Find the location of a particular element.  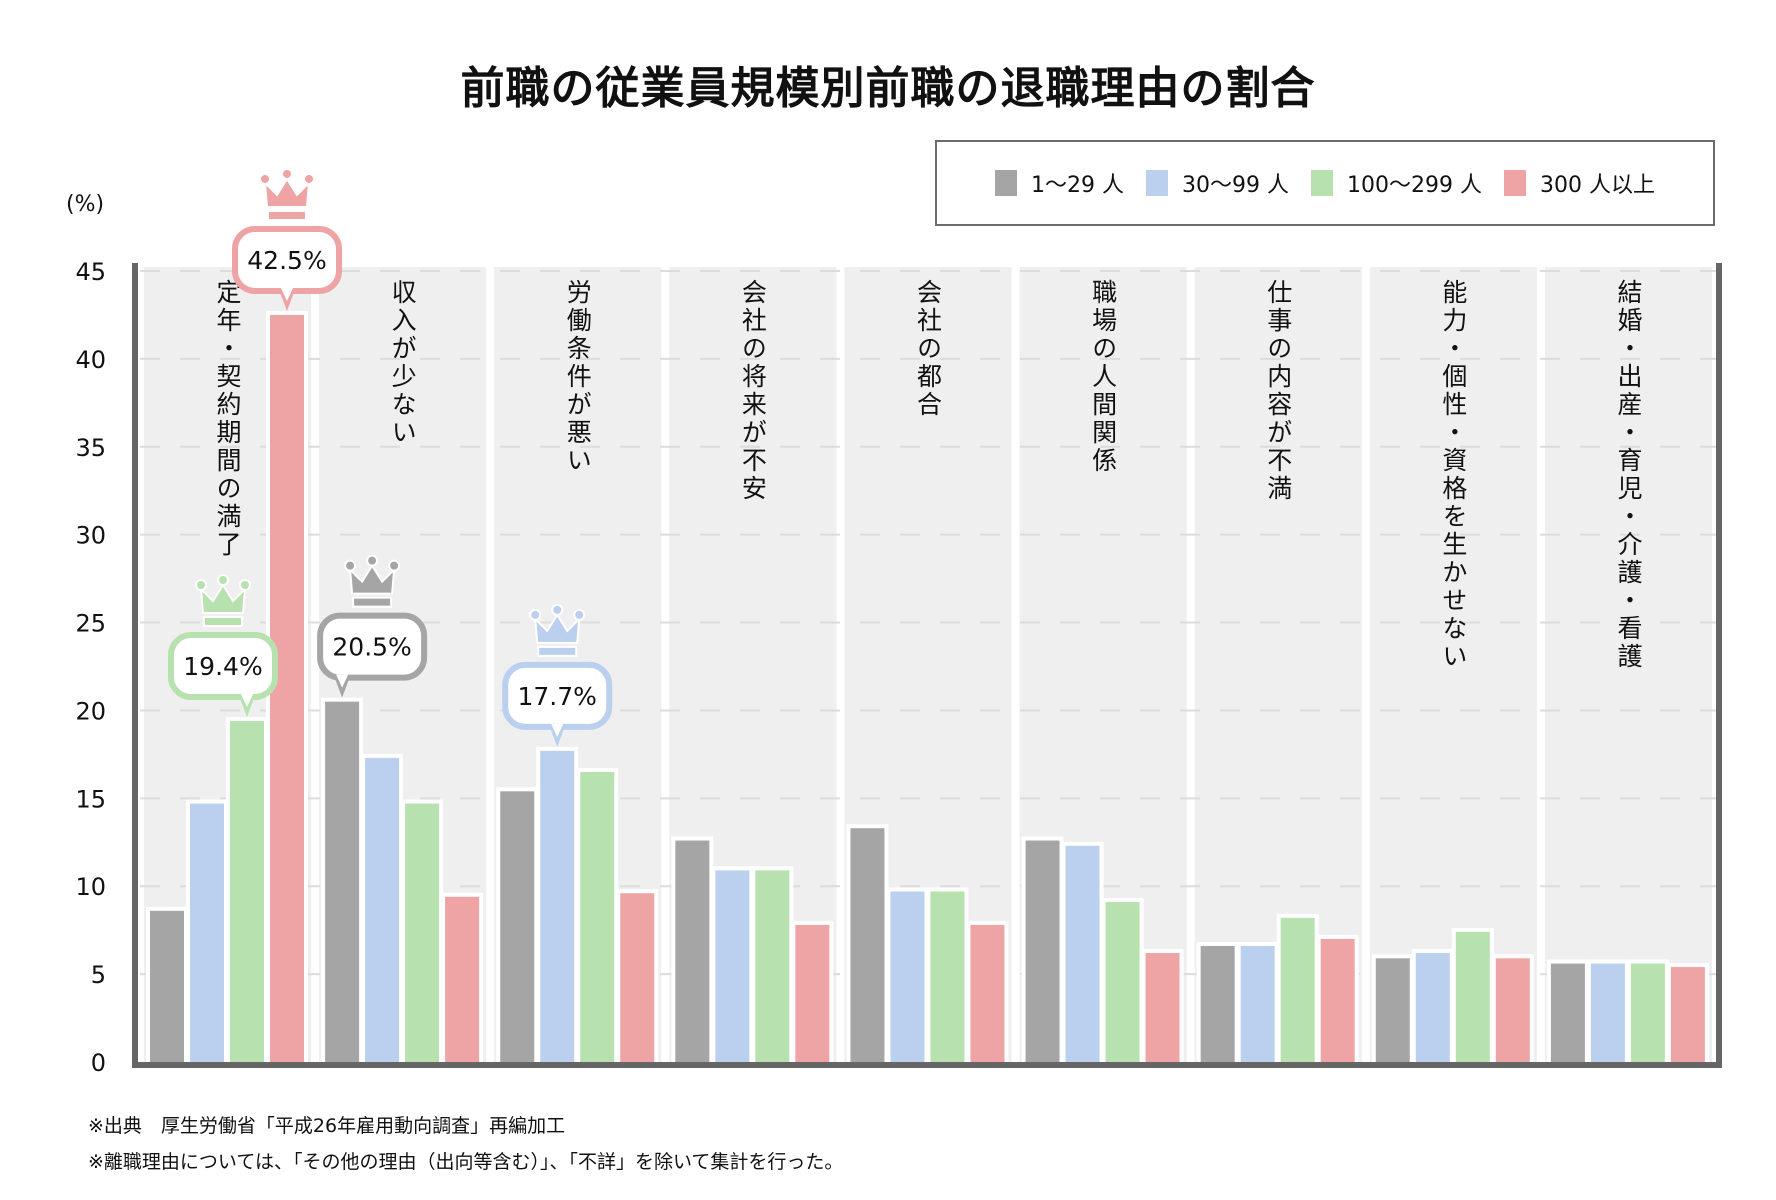

callout-value-label: 17.7% is located at coordinates (557, 696).